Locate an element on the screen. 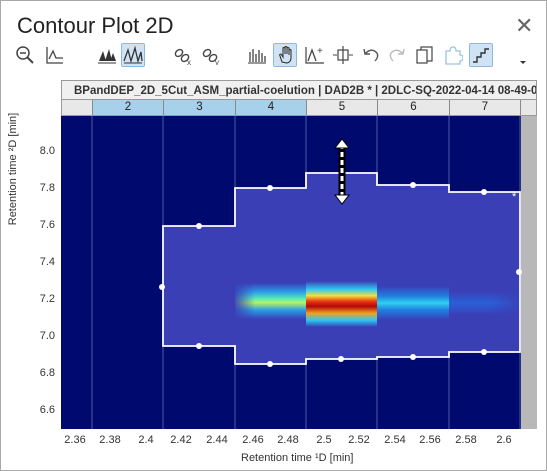 The height and width of the screenshot is (471, 547). unlink-x-icon: x is located at coordinates (183, 55).